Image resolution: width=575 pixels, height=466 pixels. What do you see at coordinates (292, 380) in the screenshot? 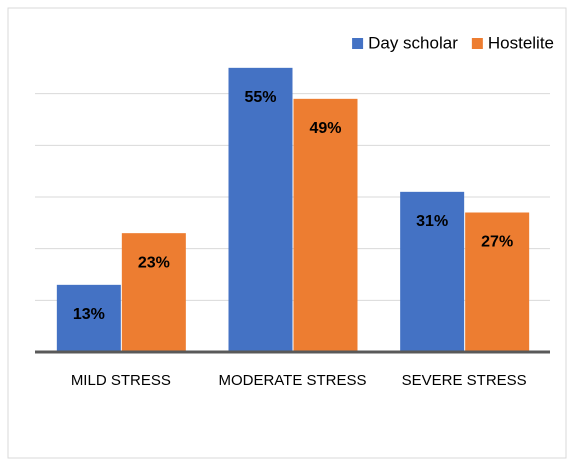
I see `x-tick-label: MODERATE STRESS` at bounding box center [292, 380].